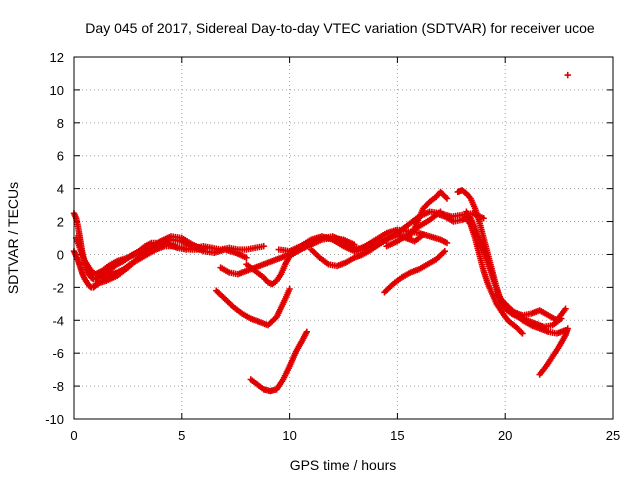 The image size is (640, 480). I want to click on y-tick-label: 8, so click(60, 123).